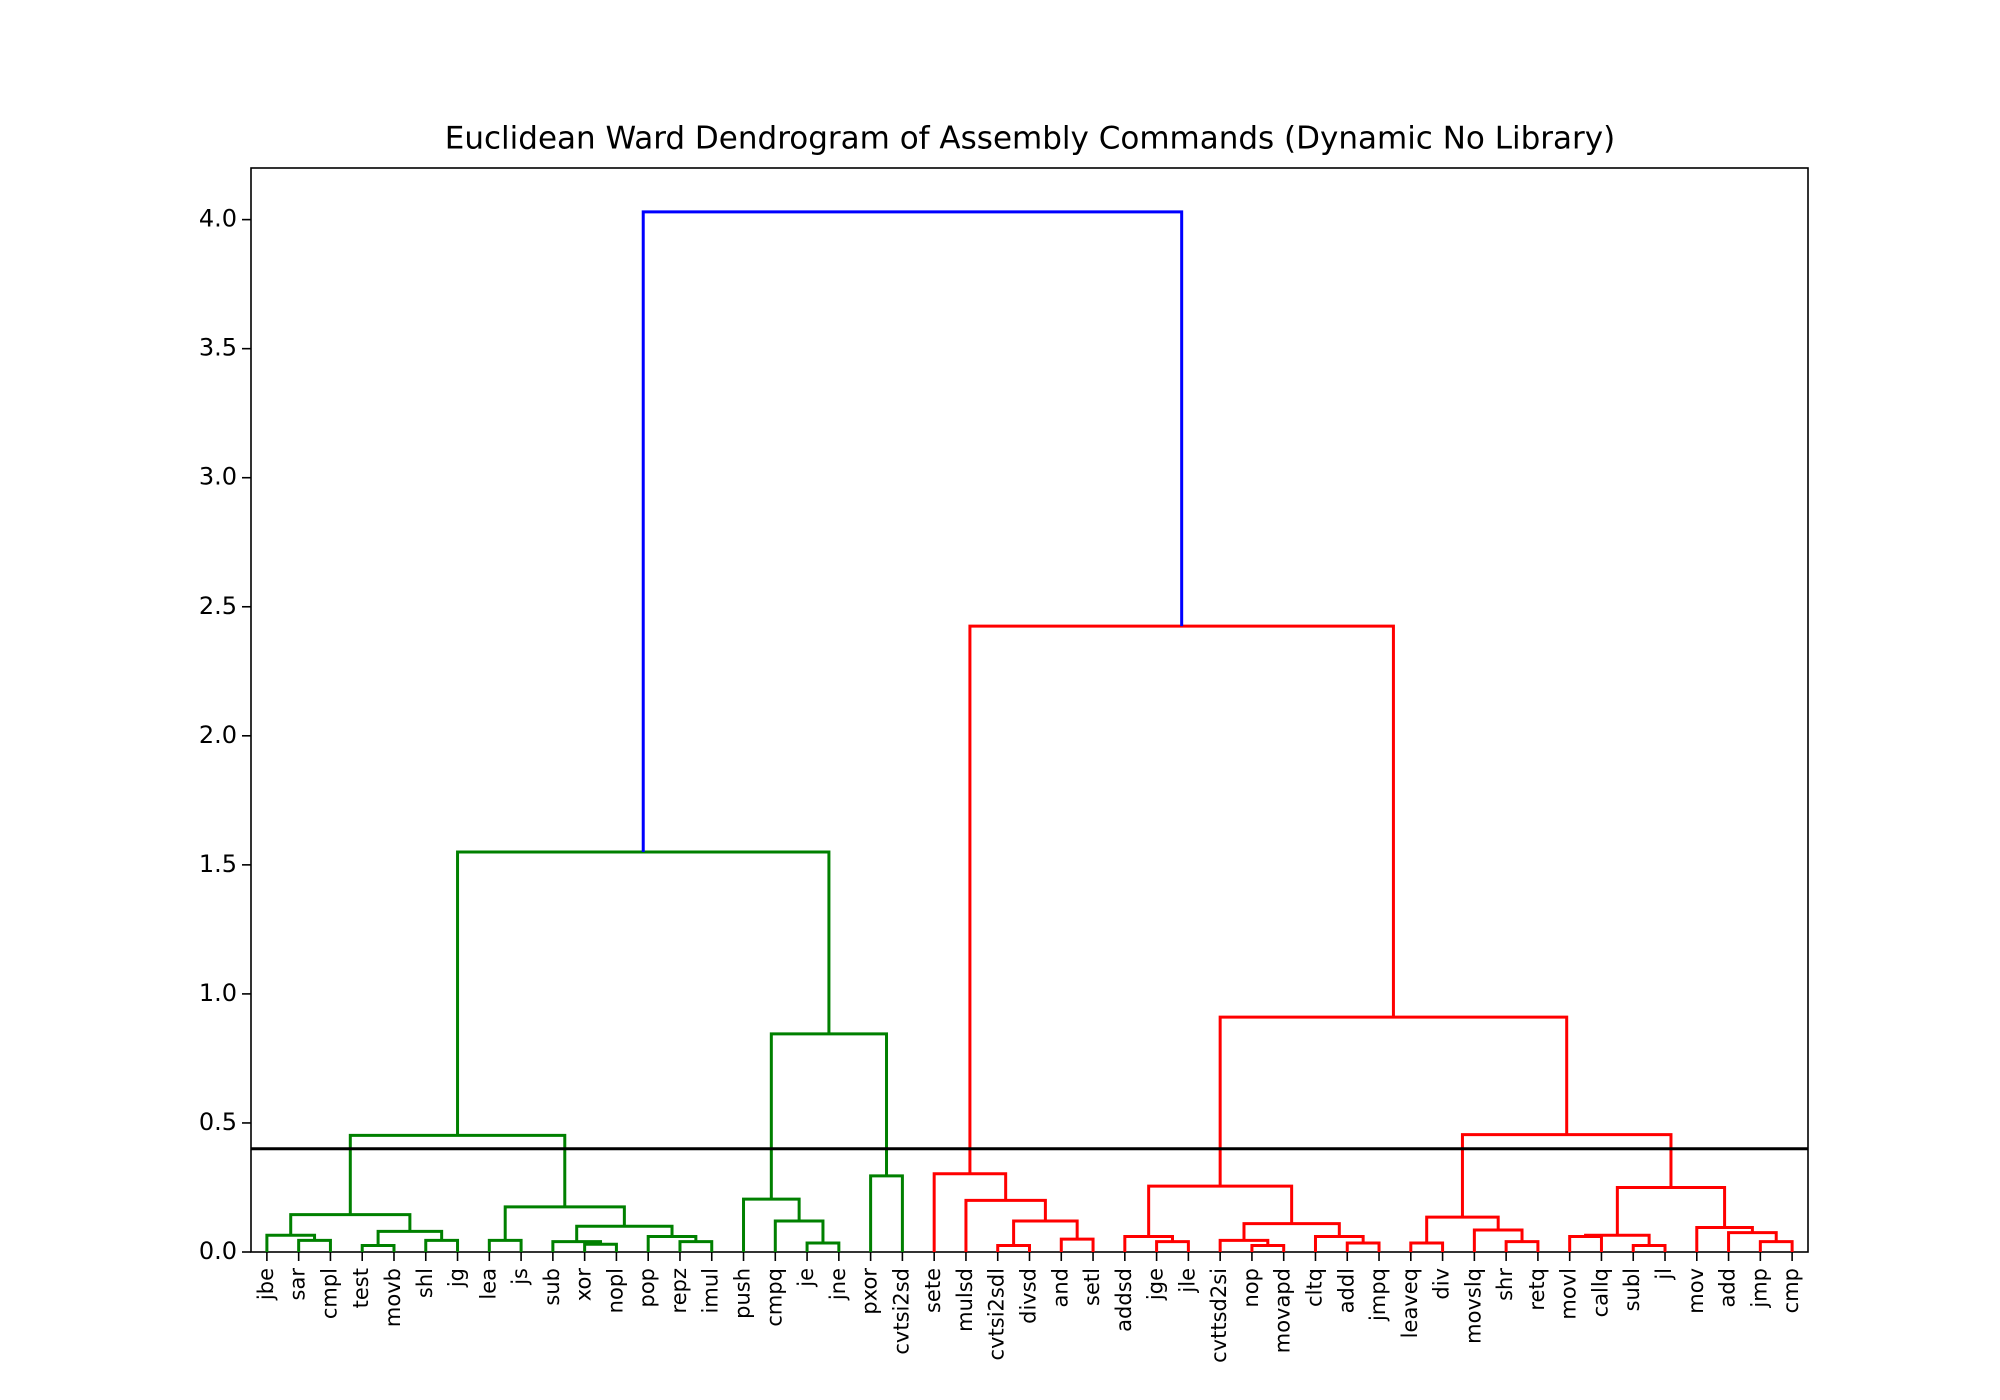 This screenshot has width=2000, height=1400. I want to click on leaf-label: cvtsi2sdl, so click(997, 1314).